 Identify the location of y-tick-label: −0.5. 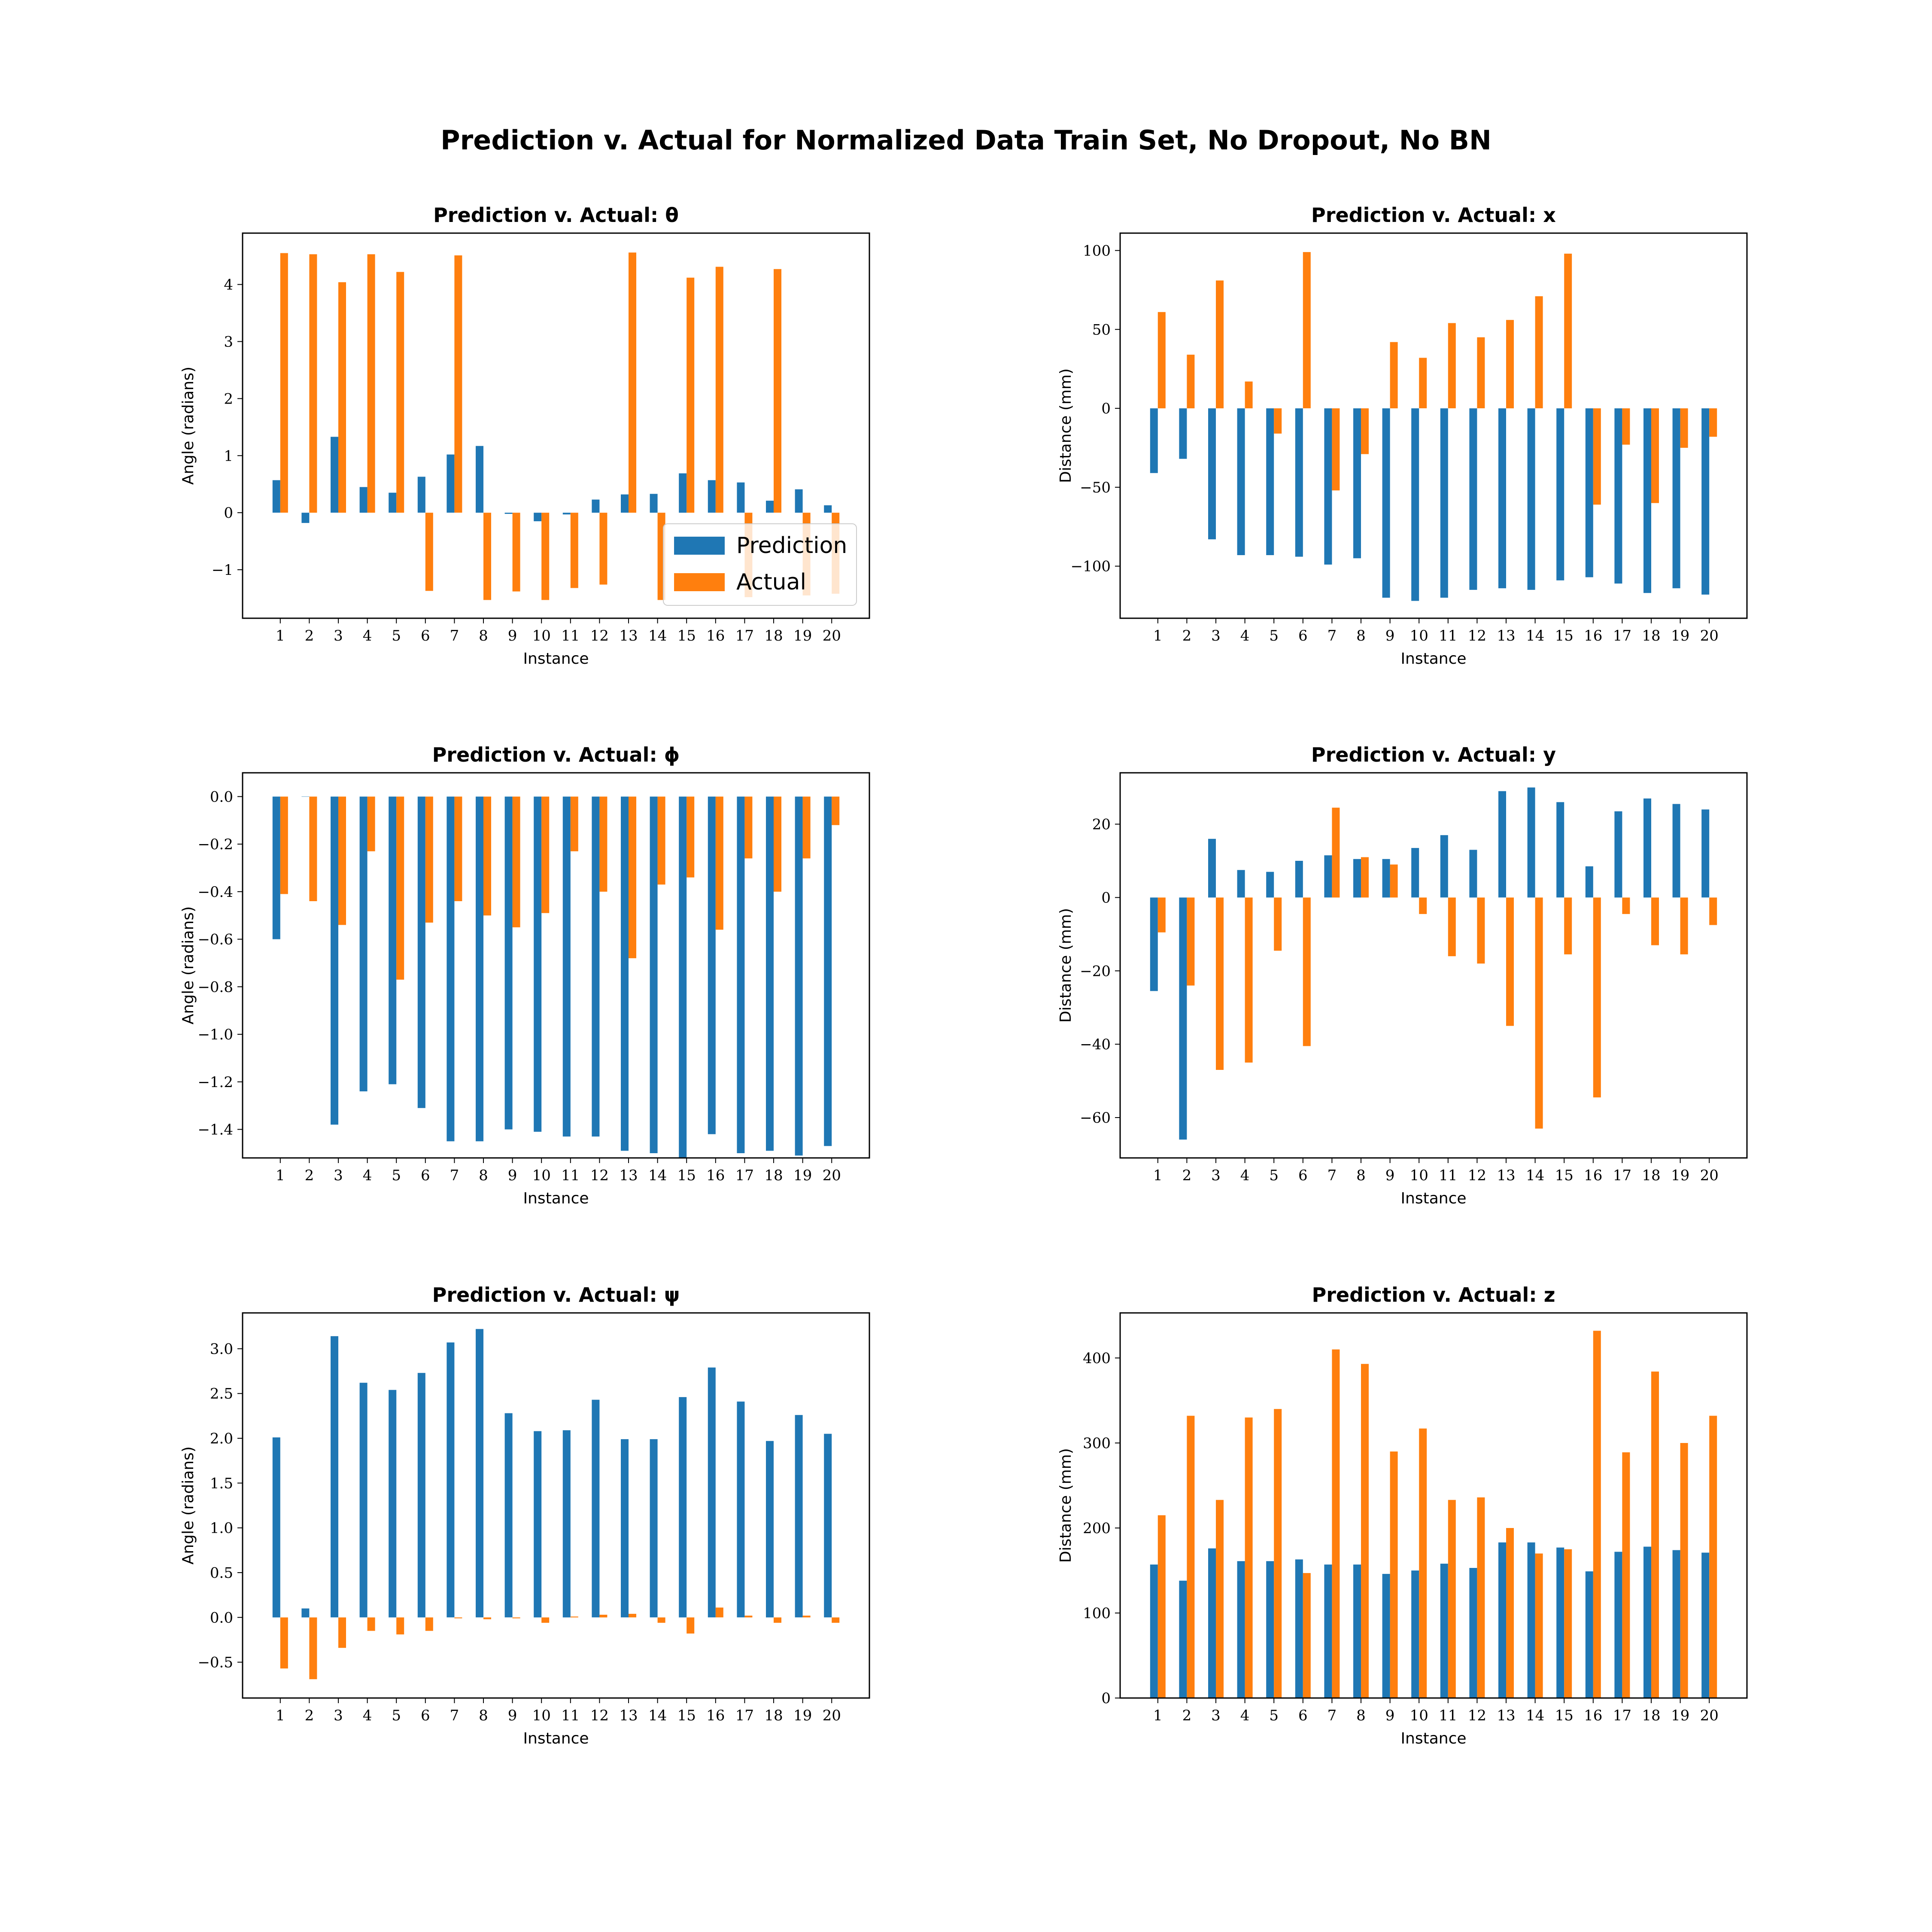
(215, 1663).